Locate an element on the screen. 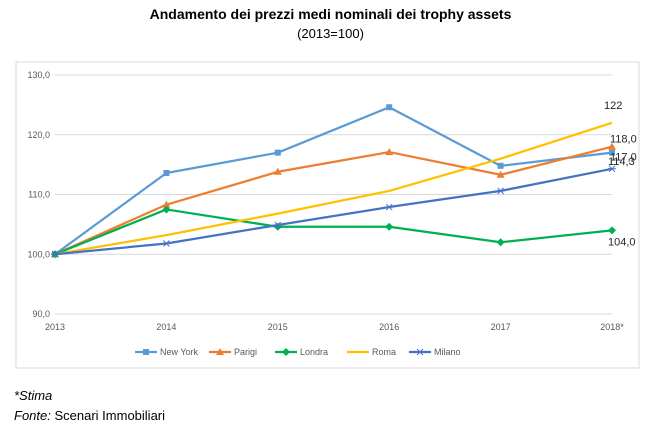 This screenshot has height=432, width=661. source-value: Scenari Immobiliari is located at coordinates (110, 415).